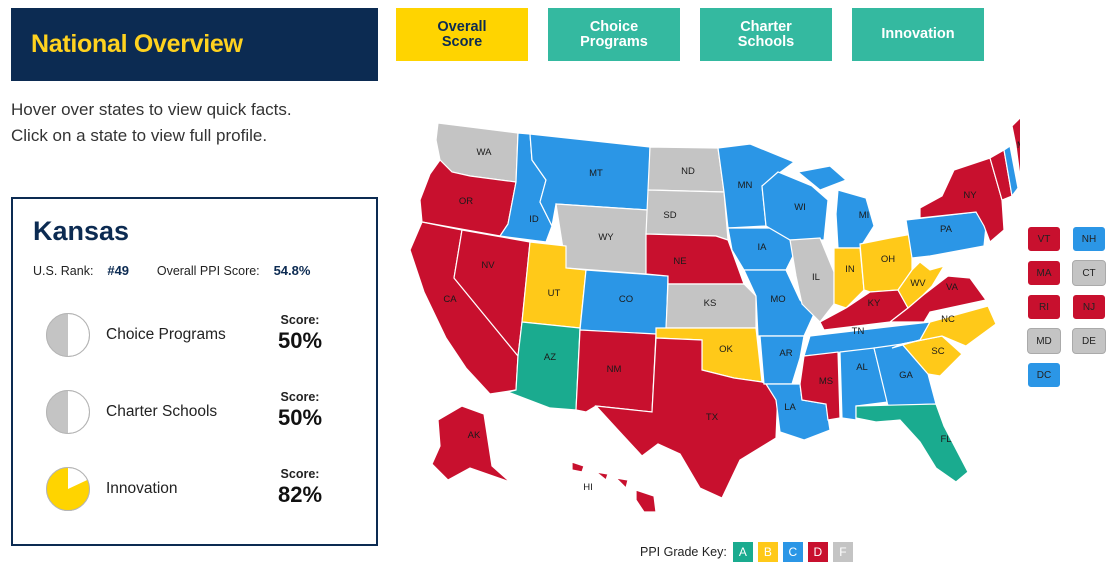  Describe the element at coordinates (63, 271) in the screenshot. I see `rank-label: U.S. Rank:` at that location.